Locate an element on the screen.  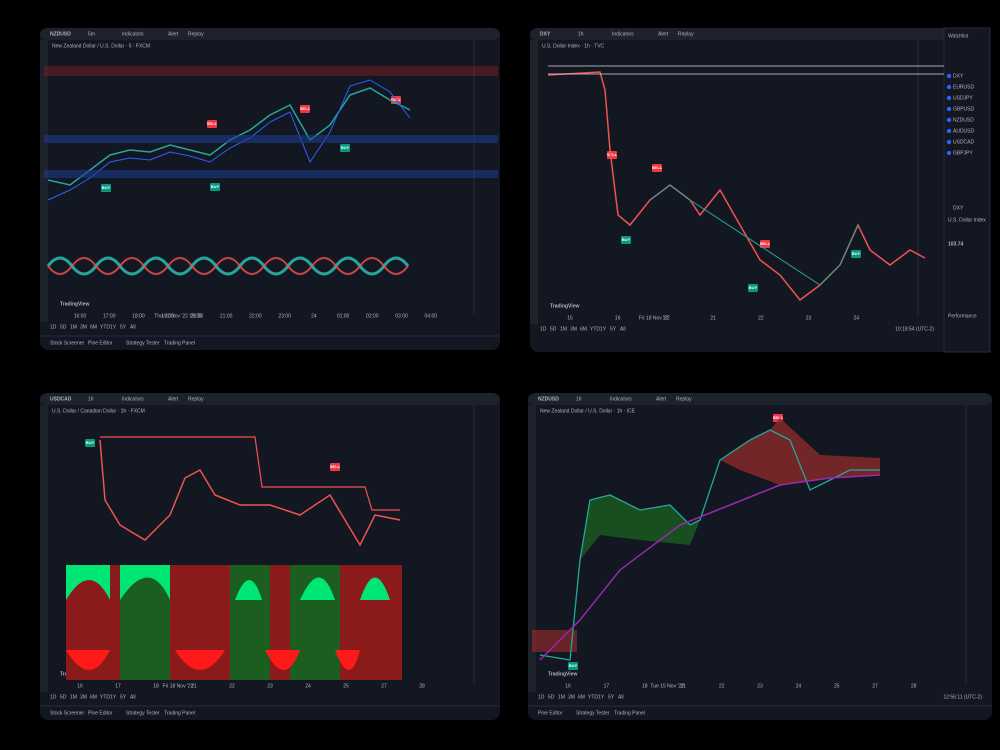
chart-title: U.S. Dollar Index · 1h · TVC is located at coordinates (573, 46).